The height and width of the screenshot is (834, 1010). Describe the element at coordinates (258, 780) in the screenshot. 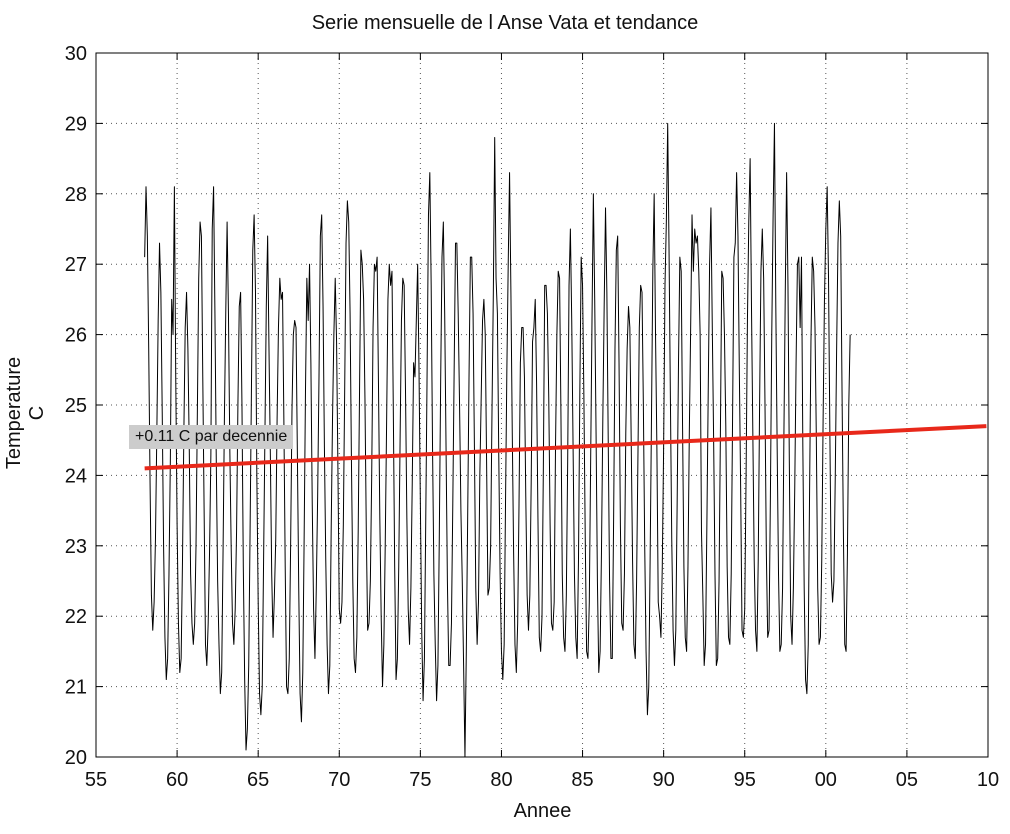

I see `x-tick-label: 65` at that location.